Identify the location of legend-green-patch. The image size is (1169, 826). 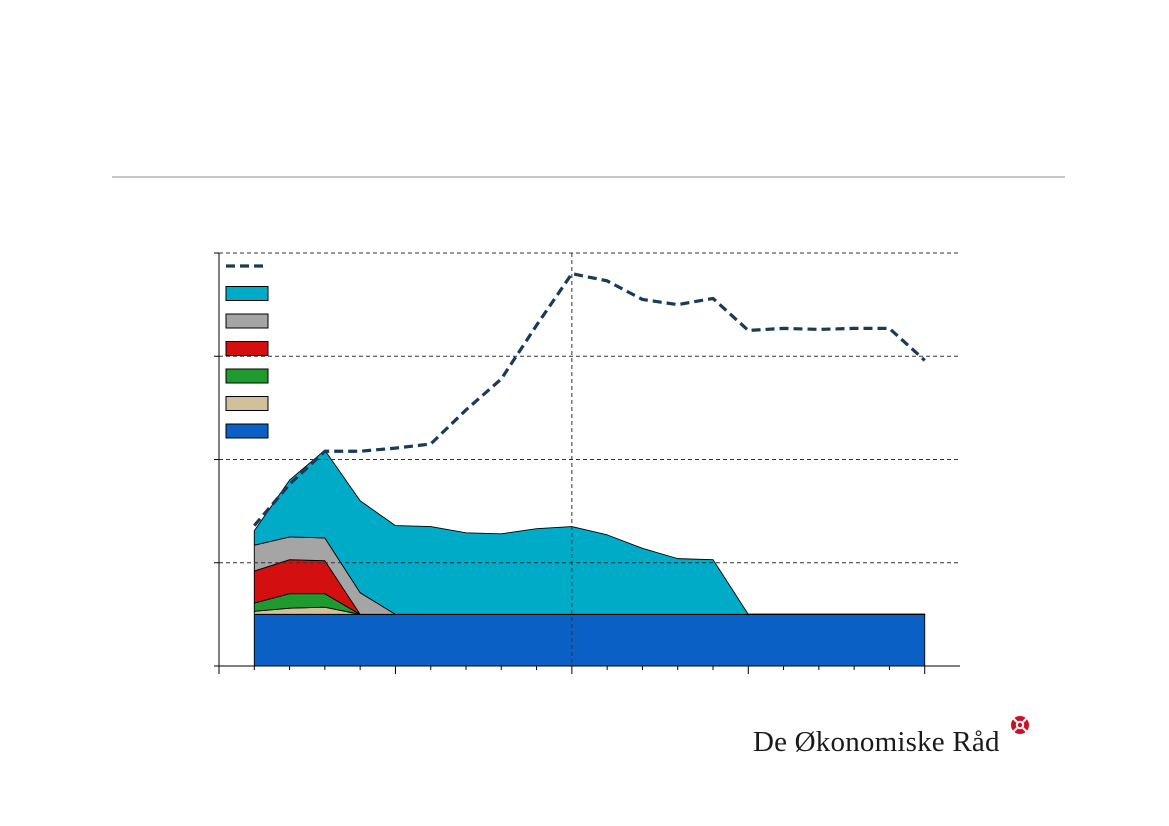
(247, 376).